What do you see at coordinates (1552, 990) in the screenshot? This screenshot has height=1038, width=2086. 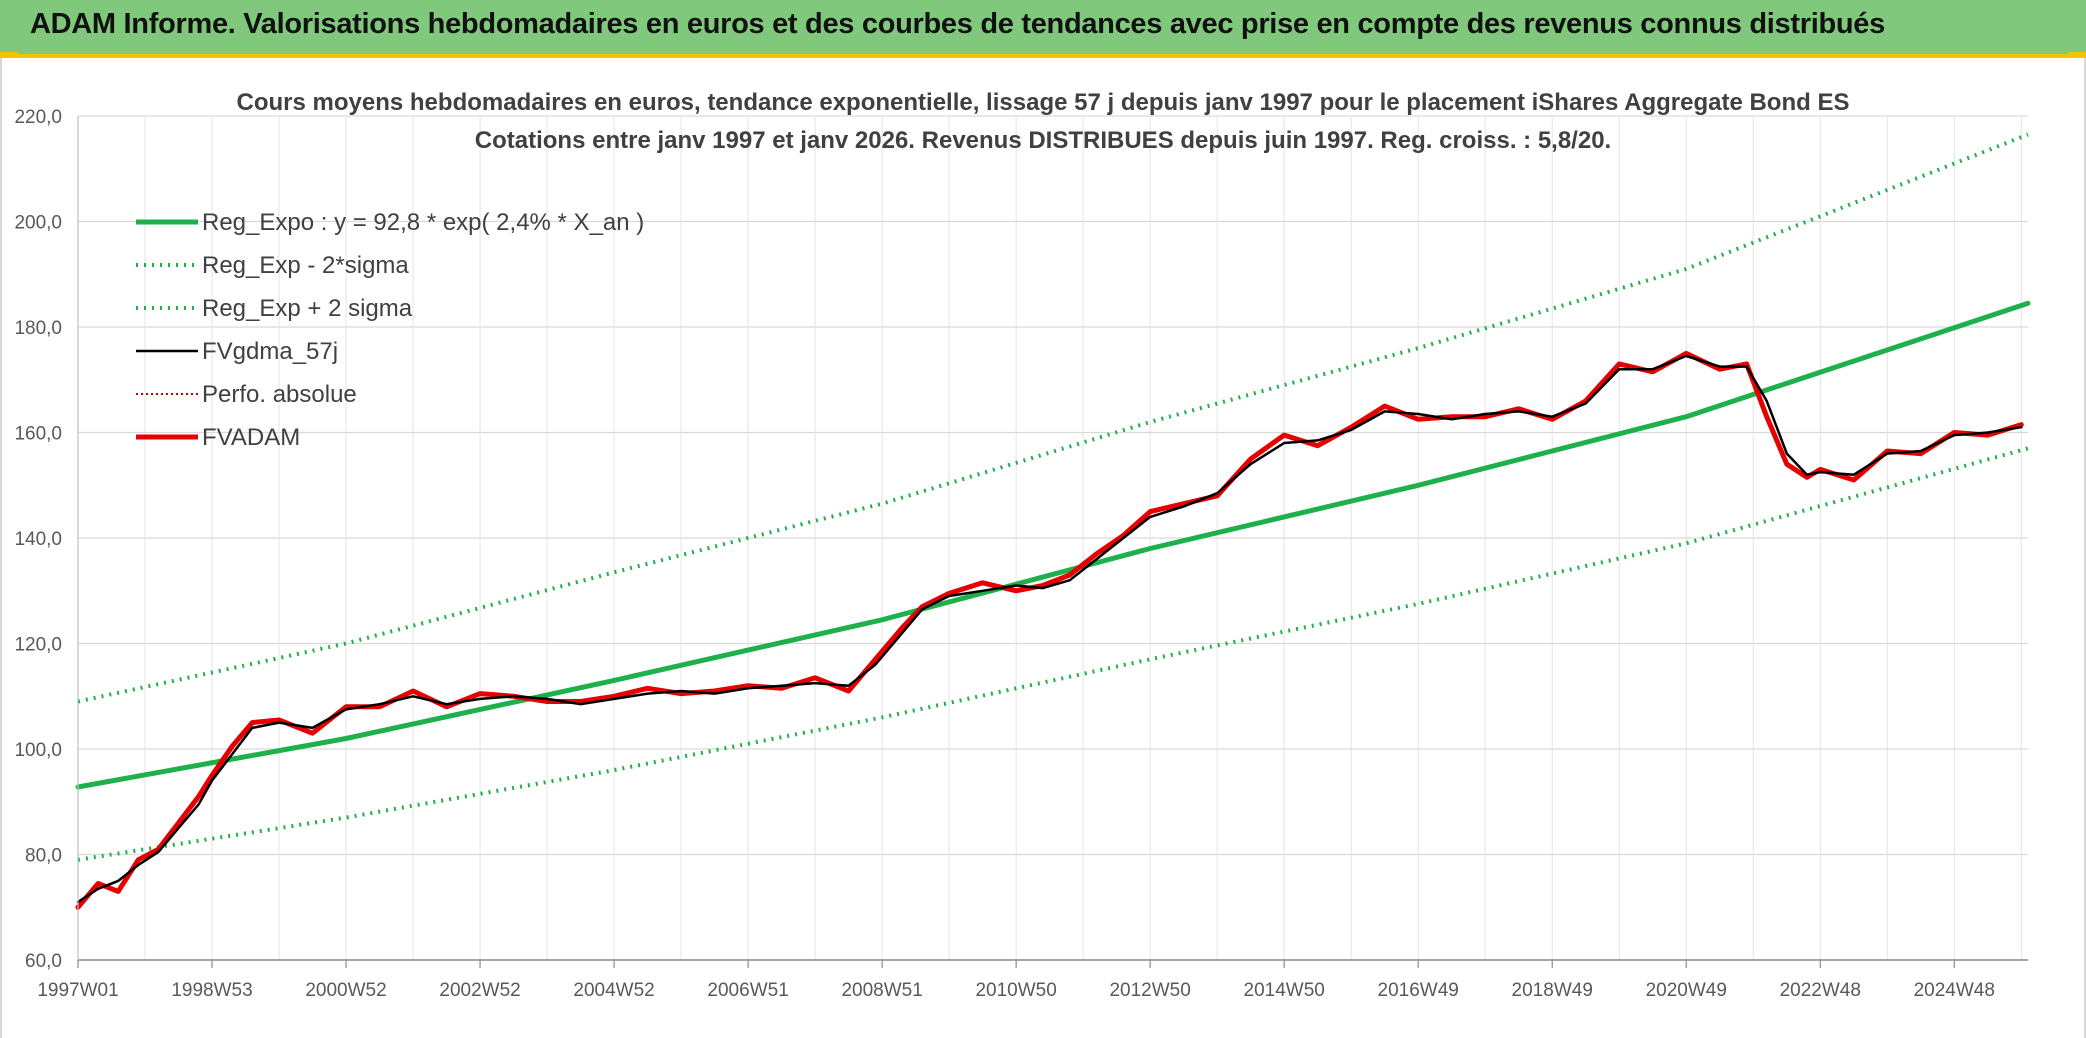 I see `x-tick-label: 2018W49` at bounding box center [1552, 990].